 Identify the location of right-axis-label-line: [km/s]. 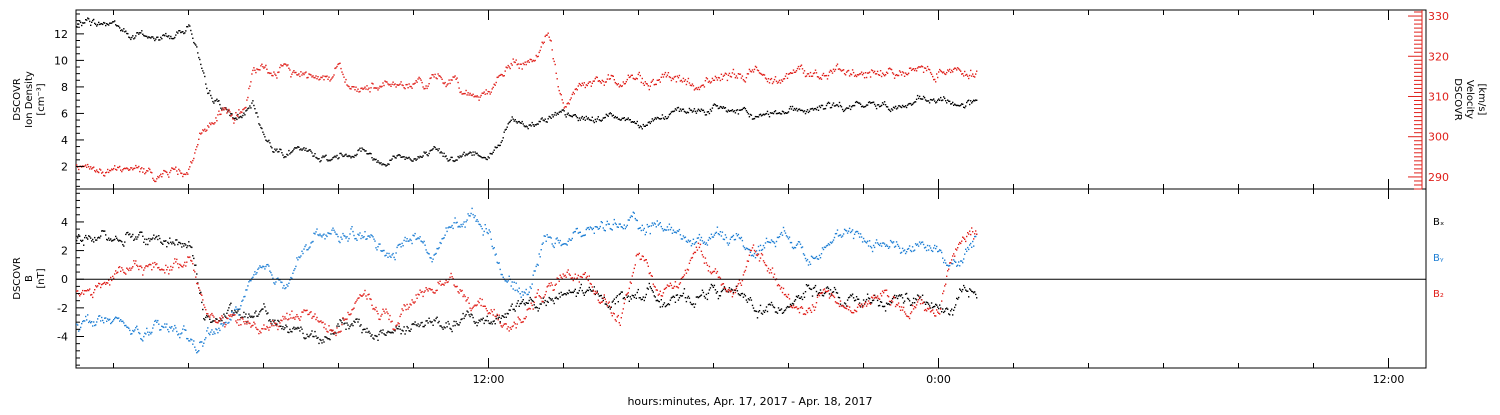
(1481, 100).